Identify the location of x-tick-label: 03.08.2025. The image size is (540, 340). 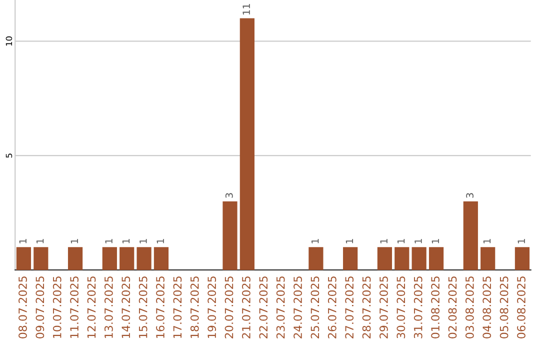
(469, 307).